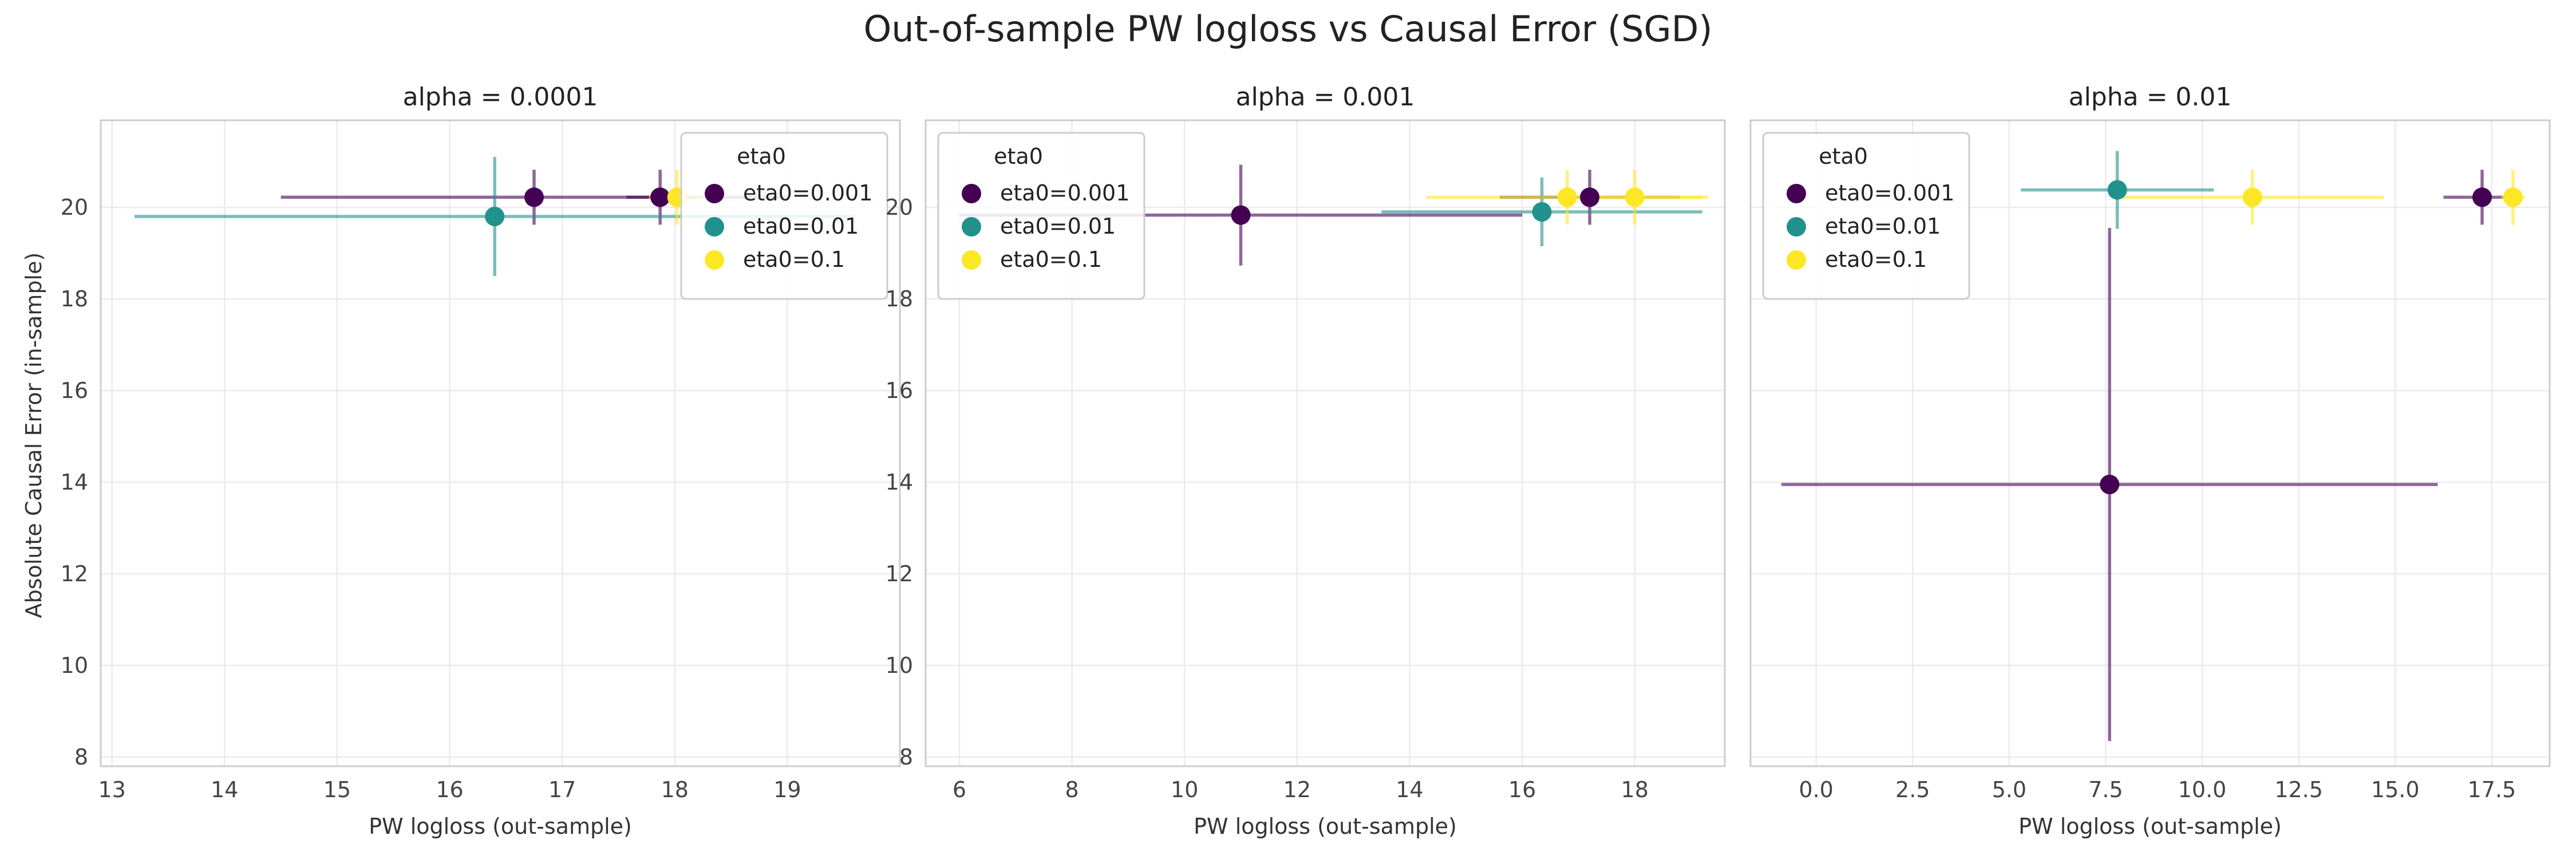  I want to click on x-tick-label: 8, so click(1072, 789).